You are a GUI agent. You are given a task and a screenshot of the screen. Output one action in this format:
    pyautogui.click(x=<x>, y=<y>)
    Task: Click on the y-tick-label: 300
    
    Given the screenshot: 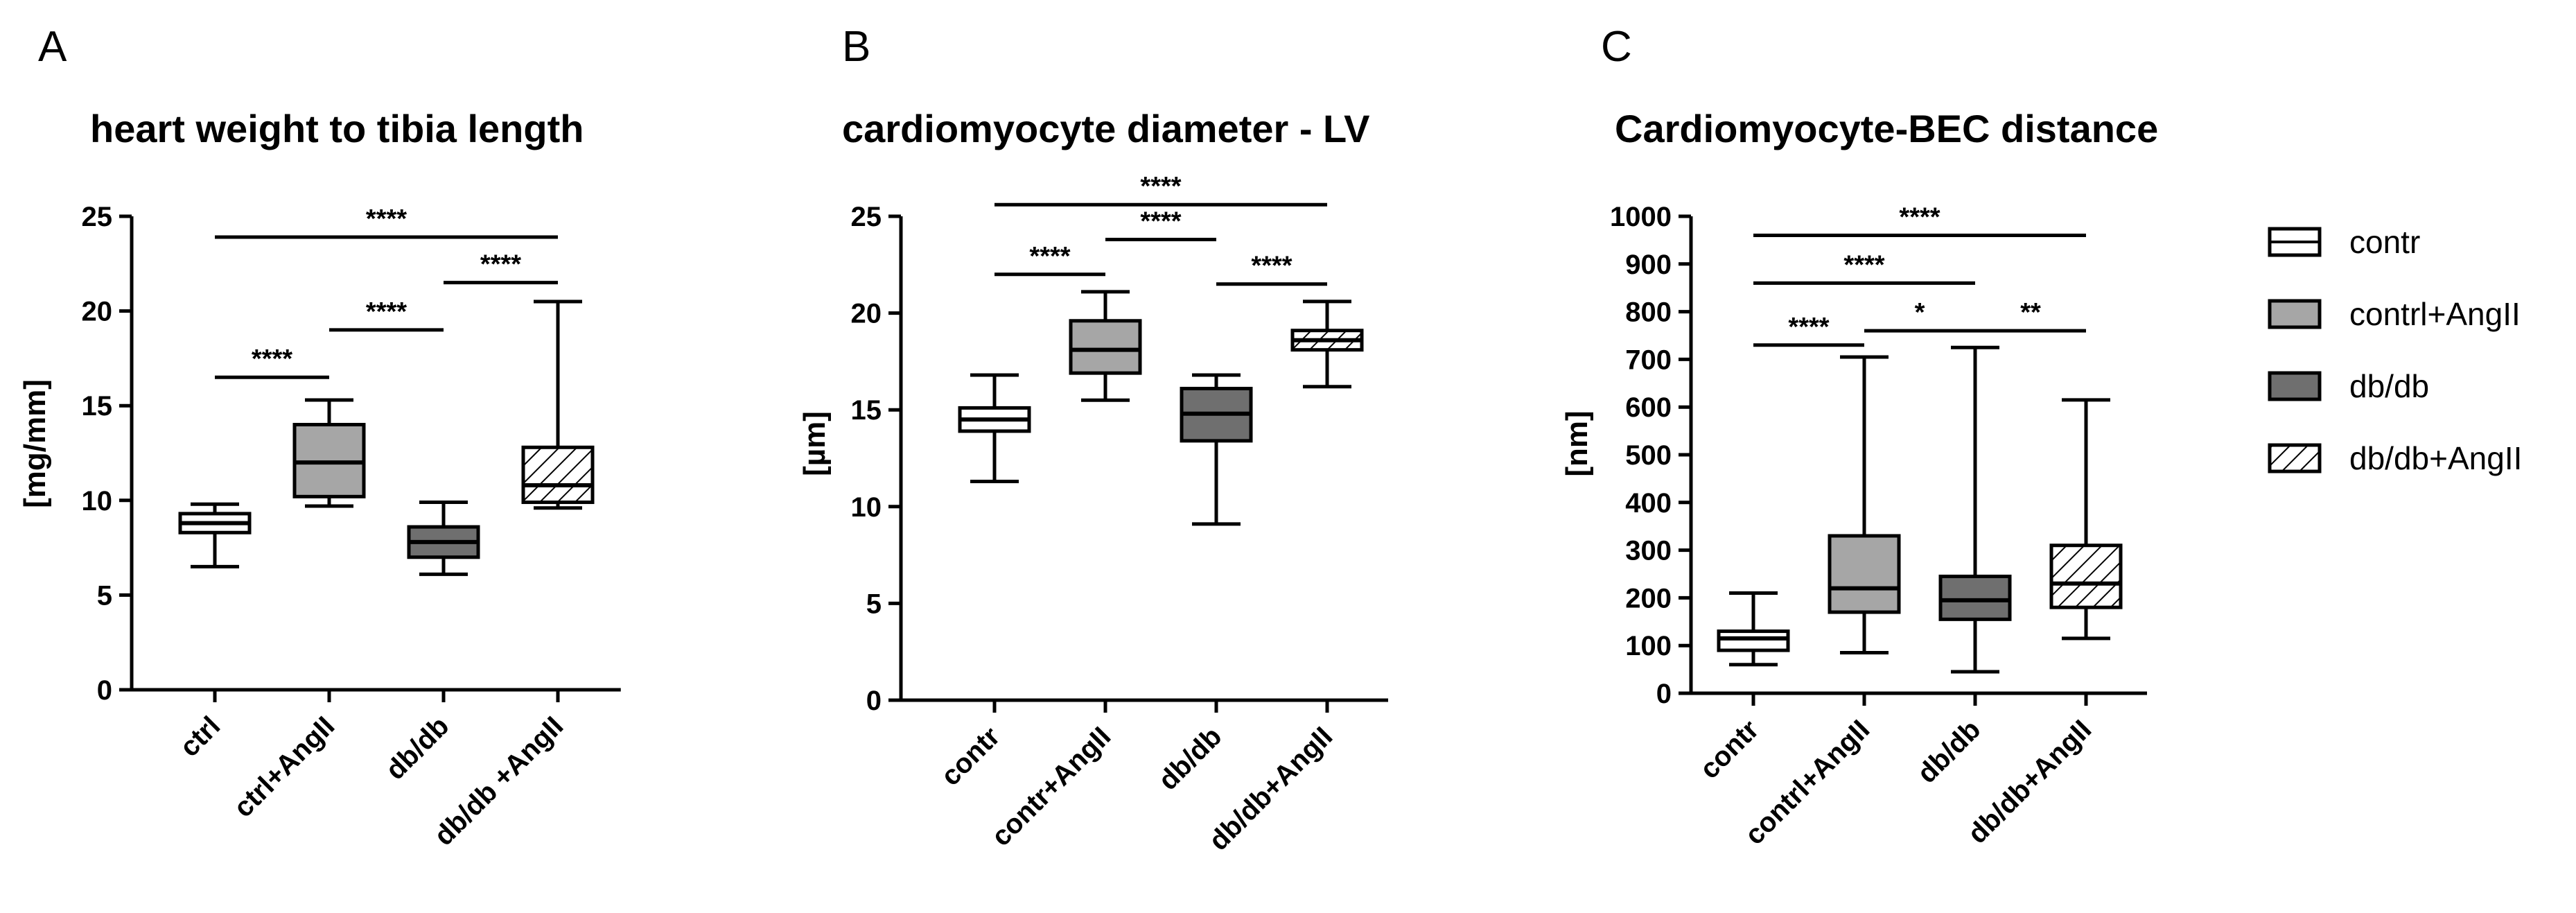 What is the action you would take?
    pyautogui.click(x=1648, y=551)
    